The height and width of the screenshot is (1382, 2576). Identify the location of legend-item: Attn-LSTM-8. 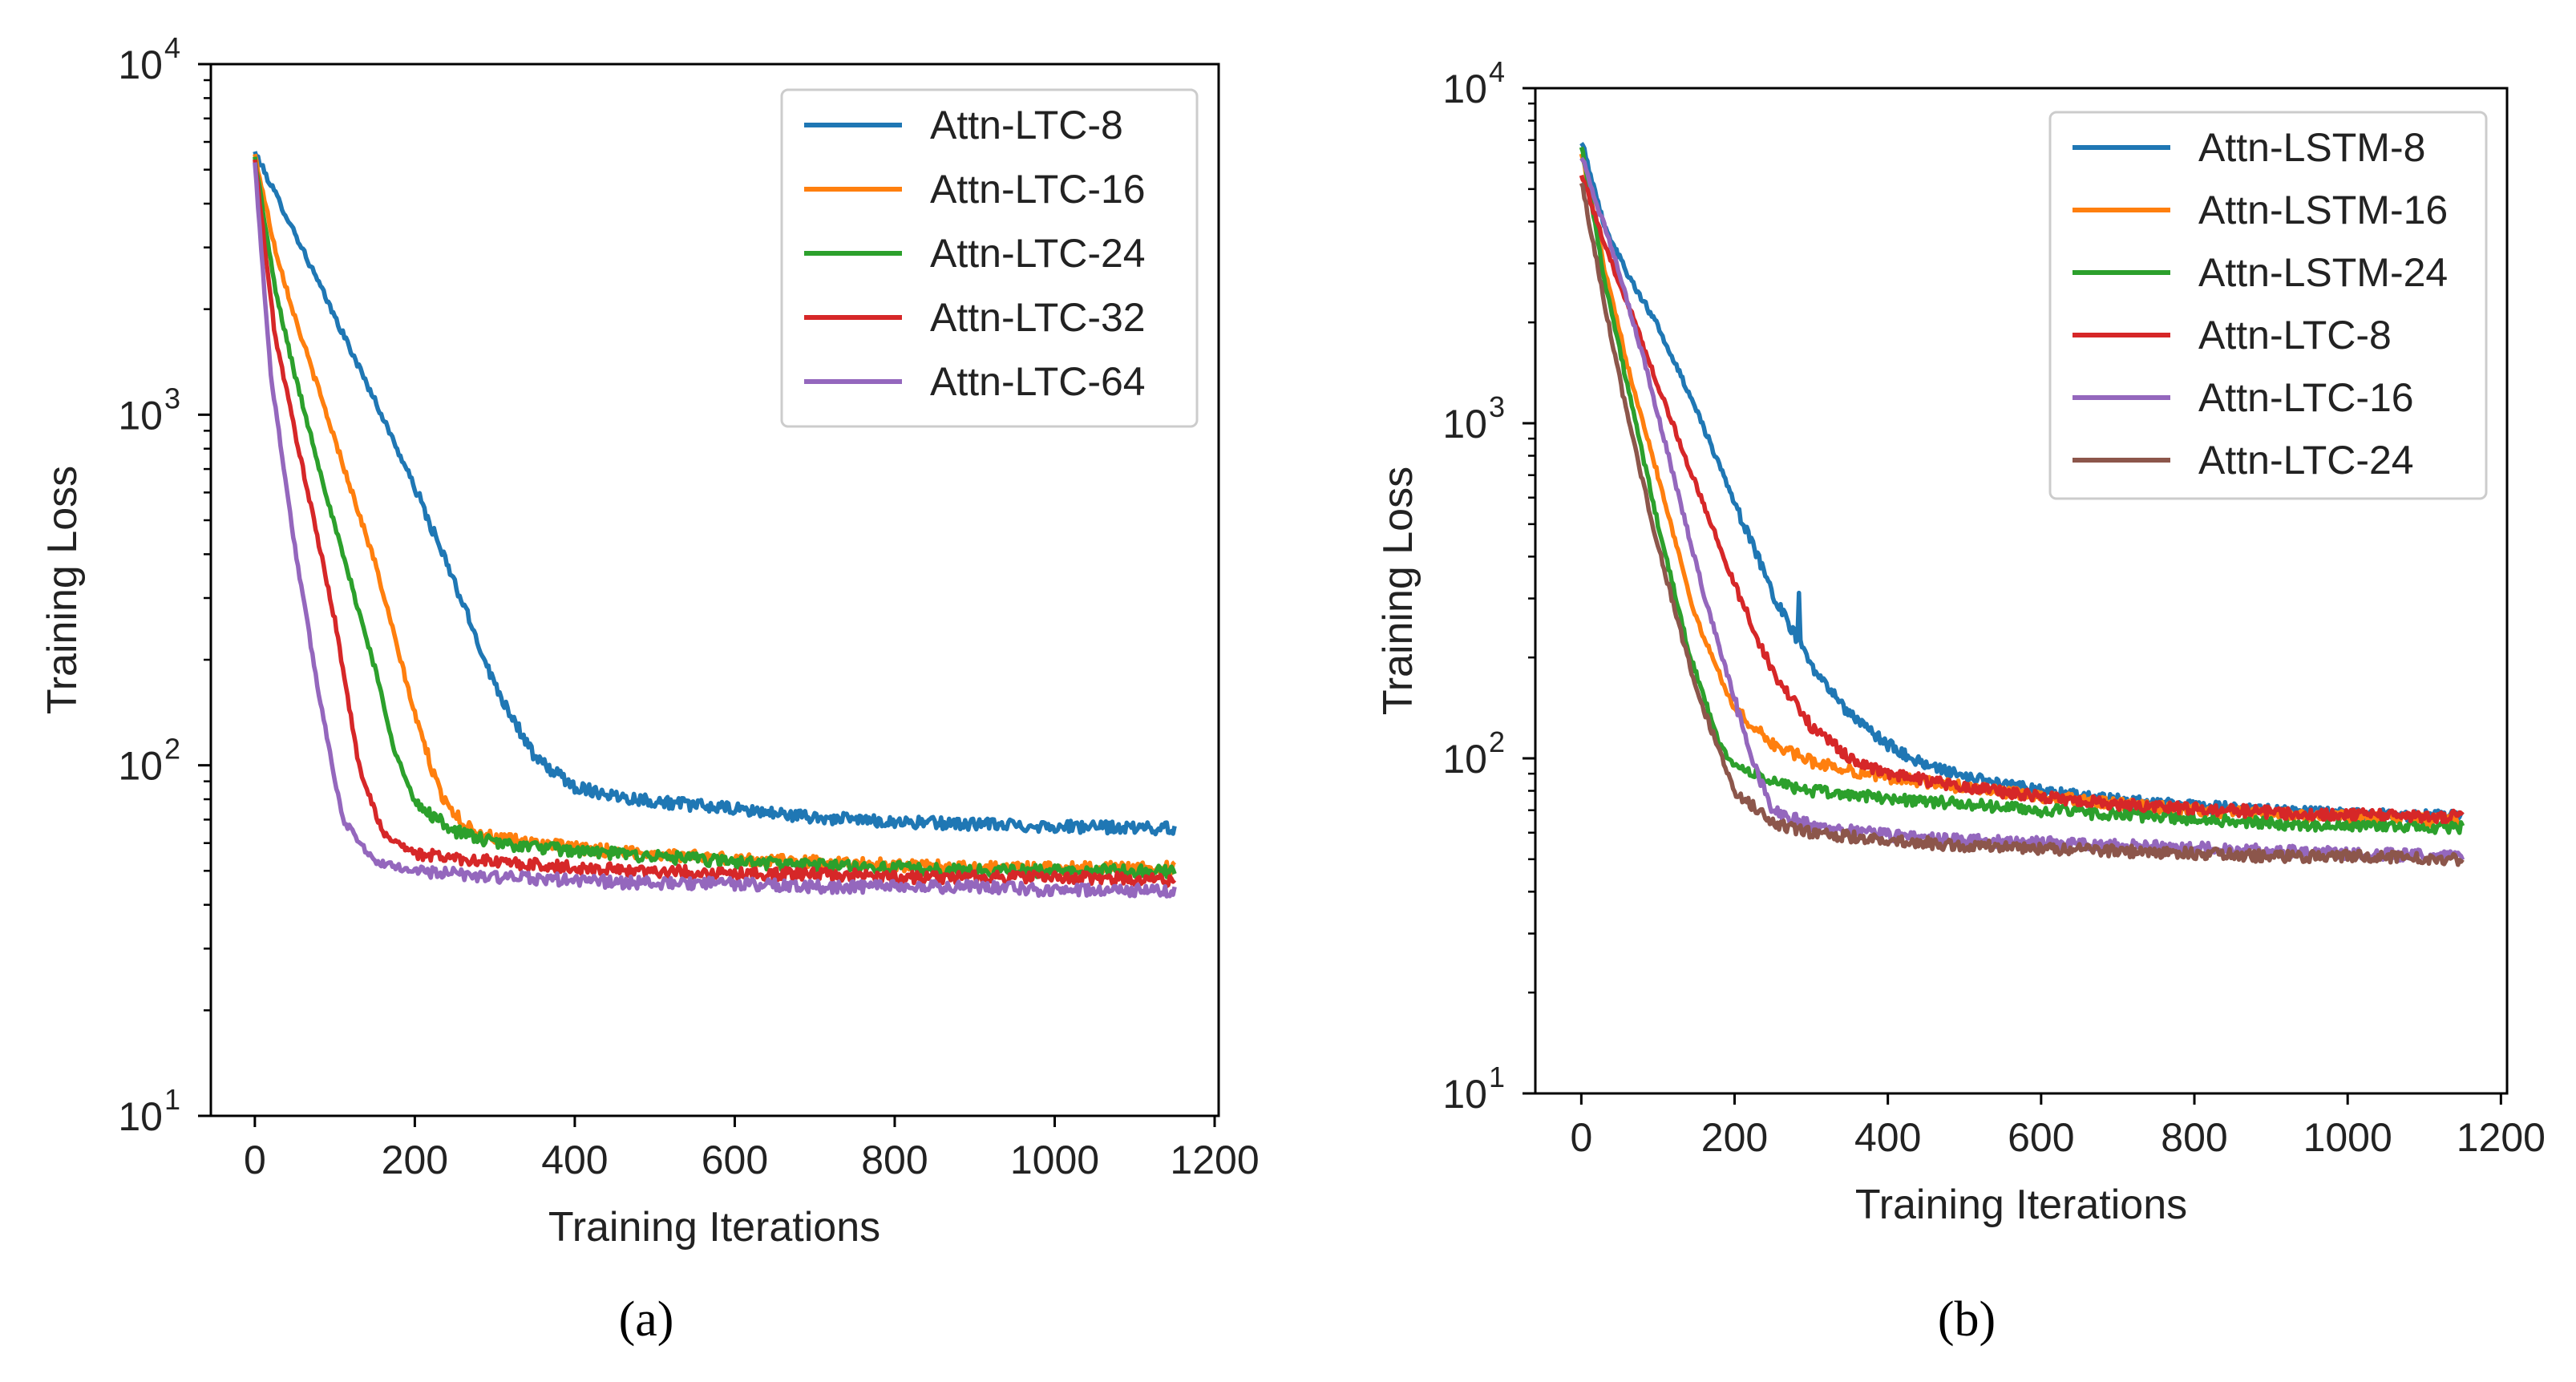
(2249, 147).